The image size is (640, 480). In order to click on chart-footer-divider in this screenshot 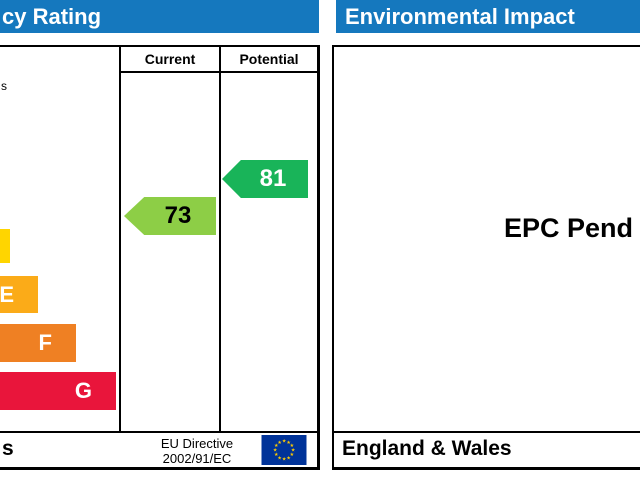, I will do `click(160, 432)`.